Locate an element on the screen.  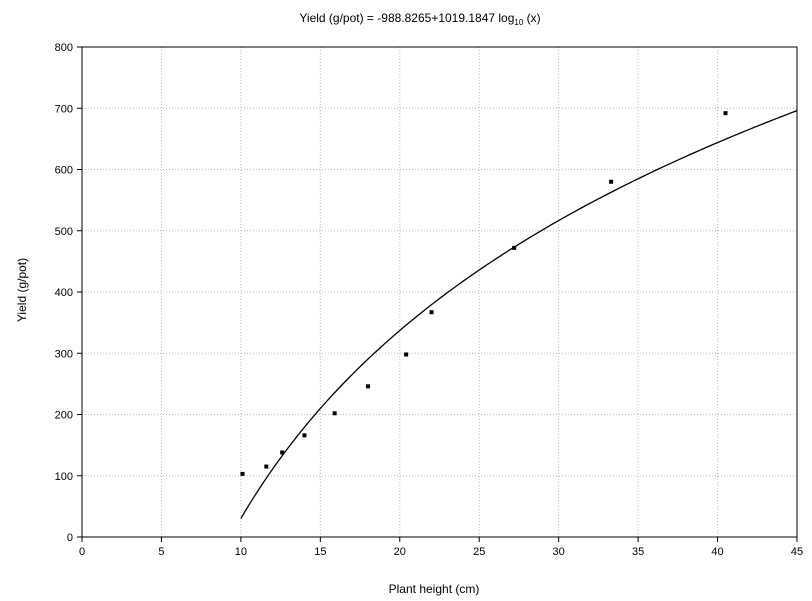
x-axis-label: Plant height (cm) is located at coordinates (434, 589).